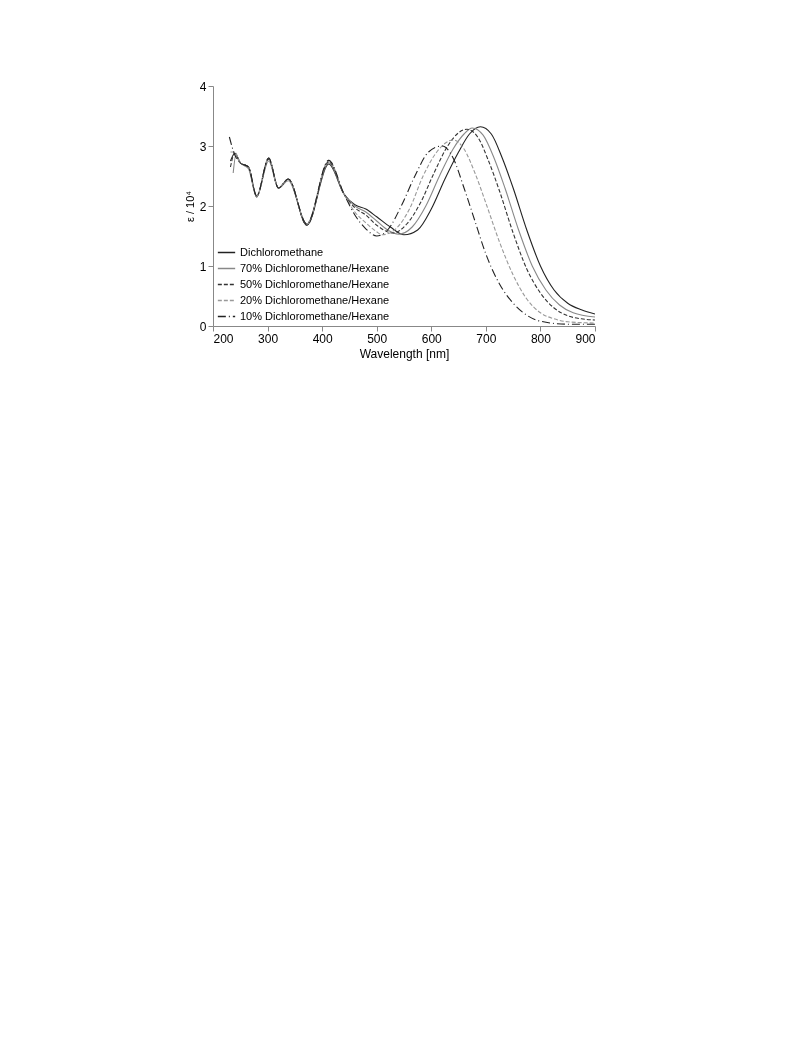 The width and height of the screenshot is (789, 1057). I want to click on y-axis-title: ε / 10⁴, so click(189, 206).